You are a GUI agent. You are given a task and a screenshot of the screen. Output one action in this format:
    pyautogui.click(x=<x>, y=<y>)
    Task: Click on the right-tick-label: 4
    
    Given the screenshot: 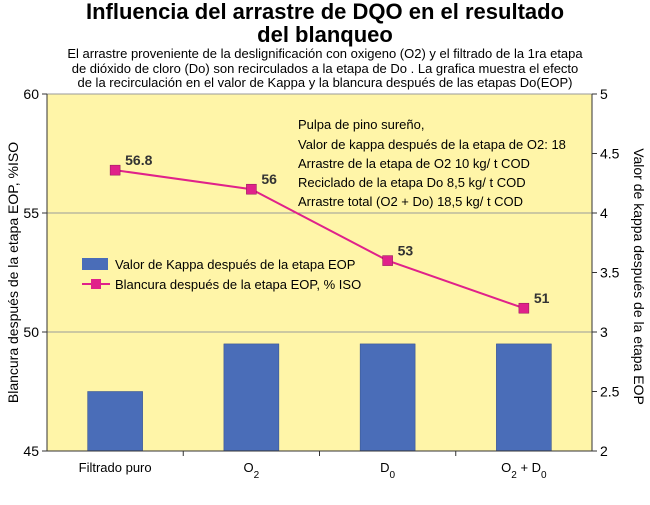 What is the action you would take?
    pyautogui.click(x=604, y=213)
    